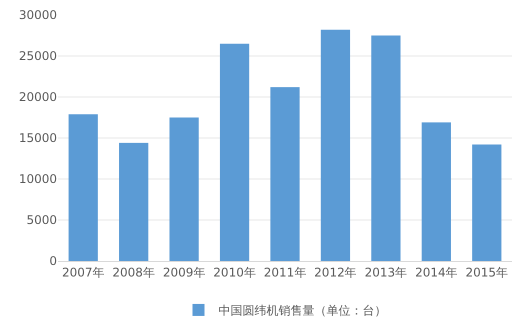  Describe the element at coordinates (37, 56) in the screenshot. I see `y-tick-label: 25000` at that location.